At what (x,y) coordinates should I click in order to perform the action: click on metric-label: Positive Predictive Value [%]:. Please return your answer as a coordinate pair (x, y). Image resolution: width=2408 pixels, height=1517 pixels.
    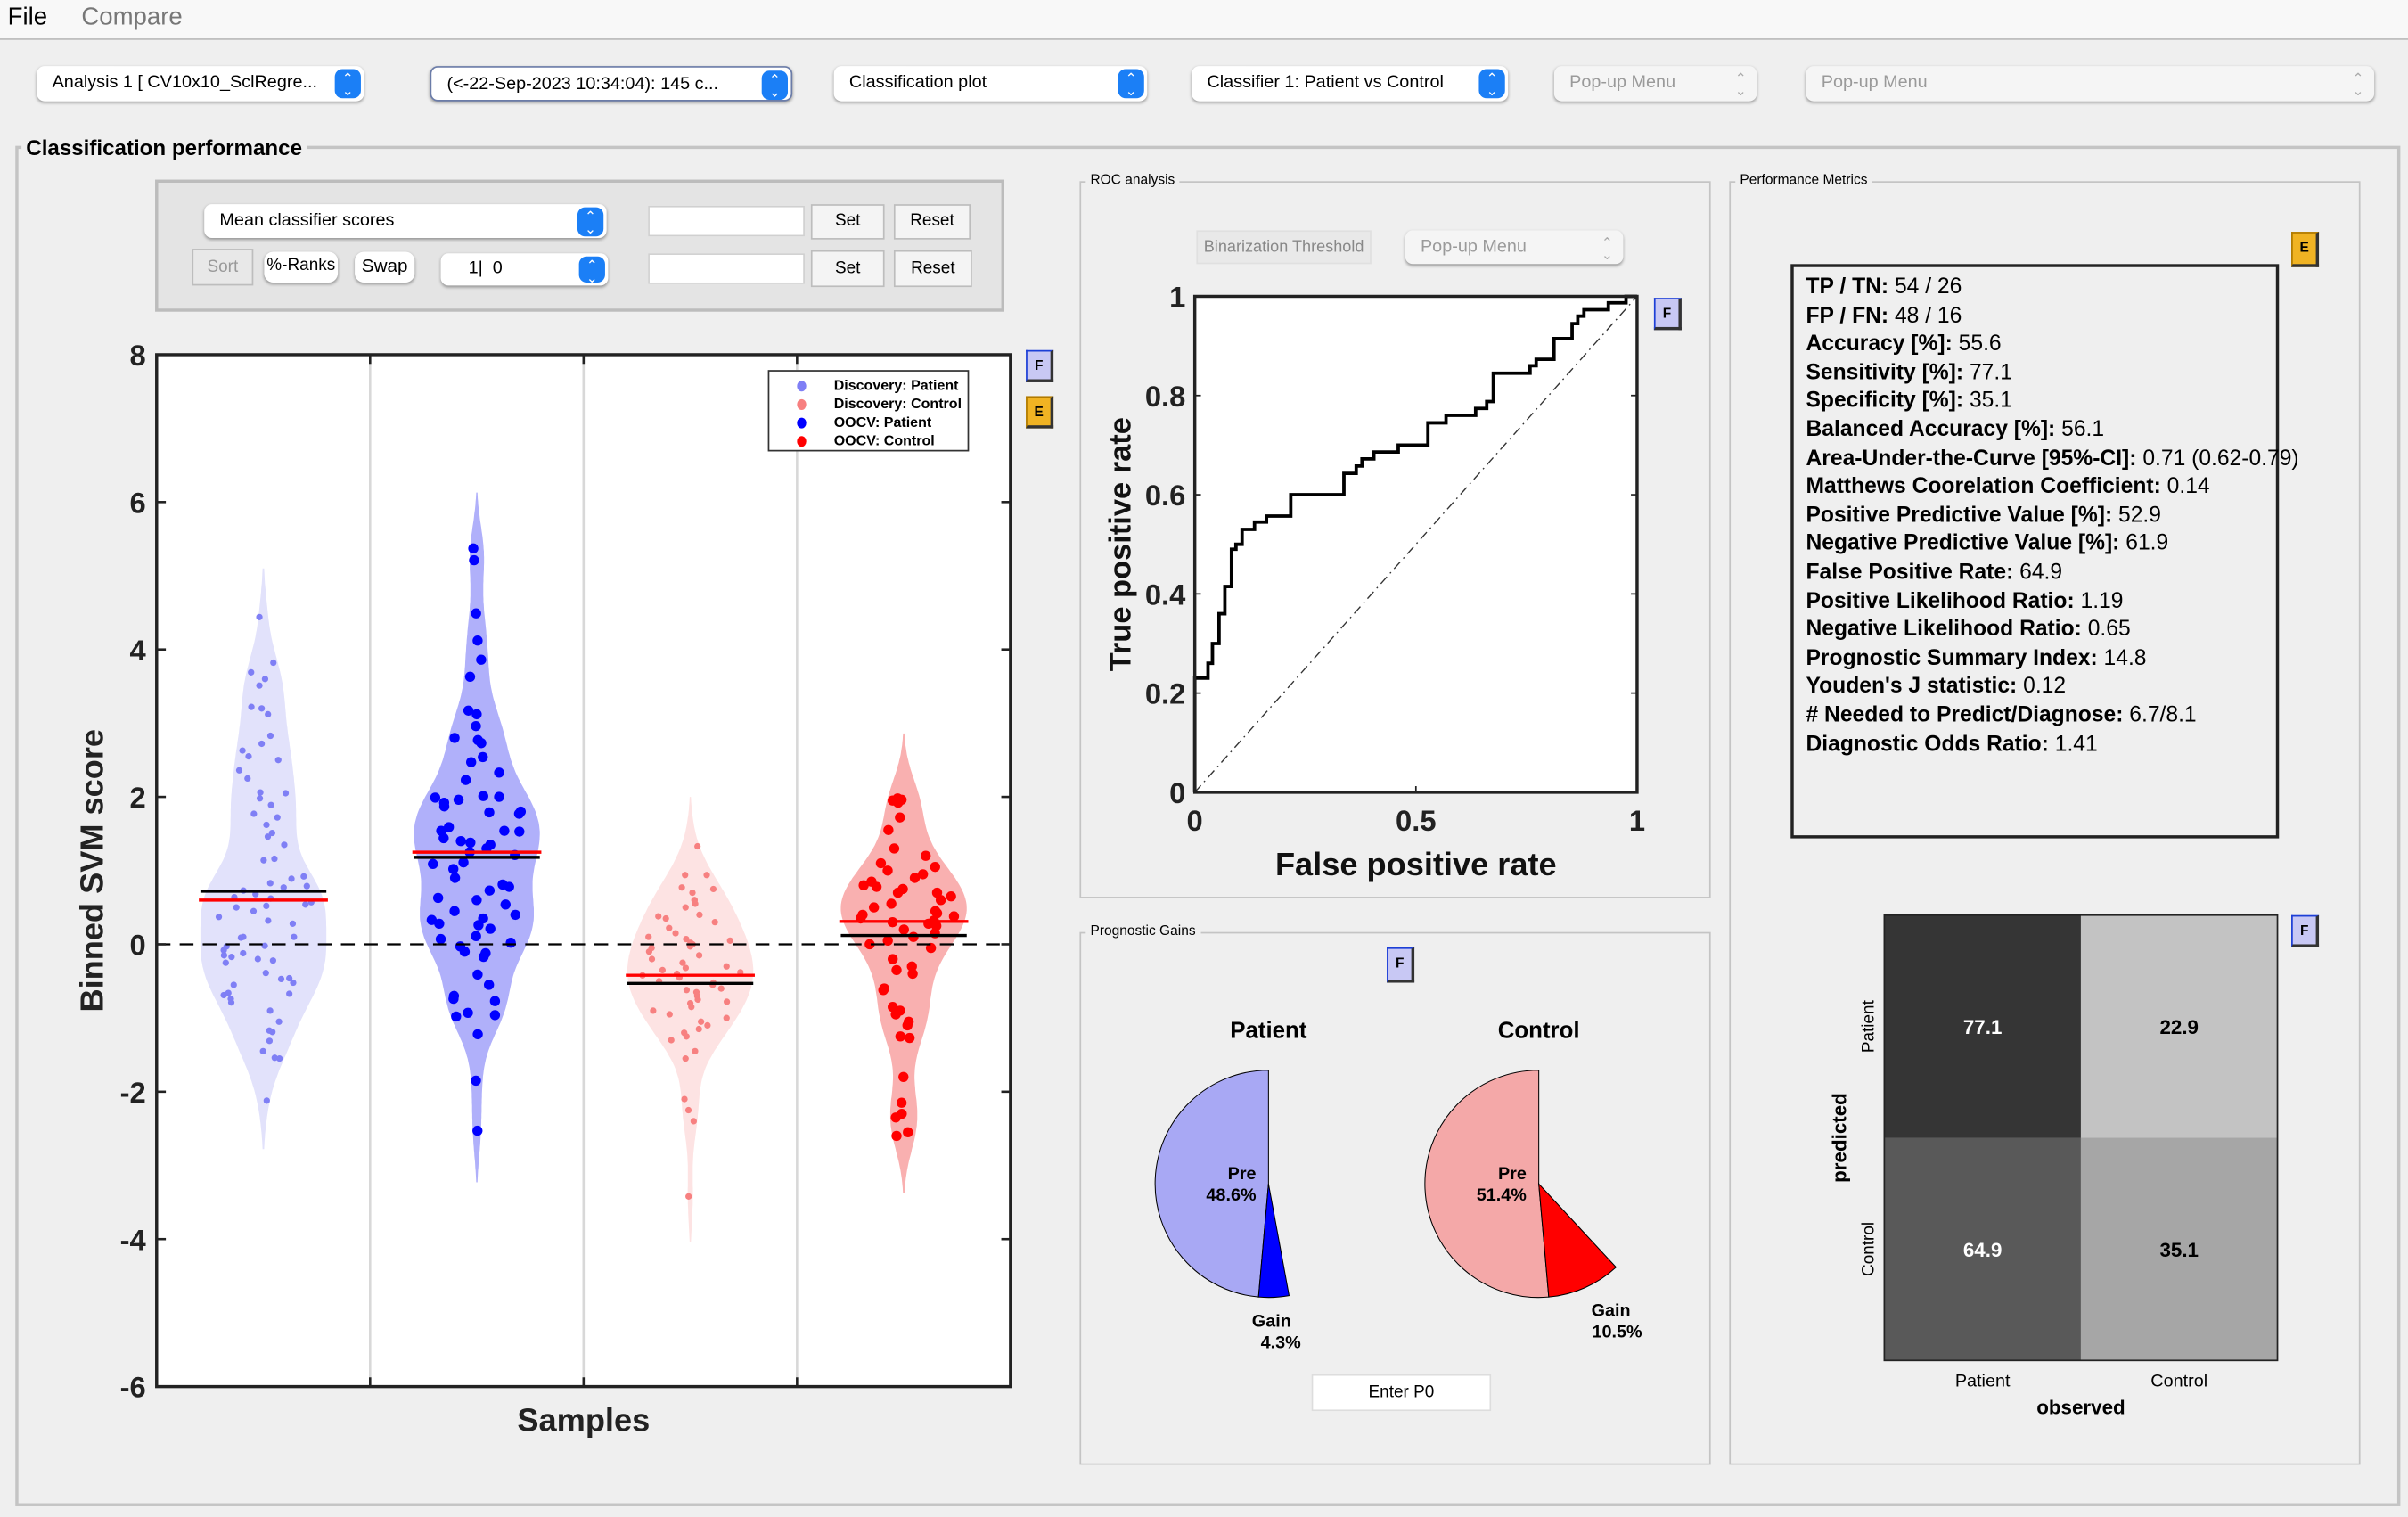
    Looking at the image, I should click on (1959, 516).